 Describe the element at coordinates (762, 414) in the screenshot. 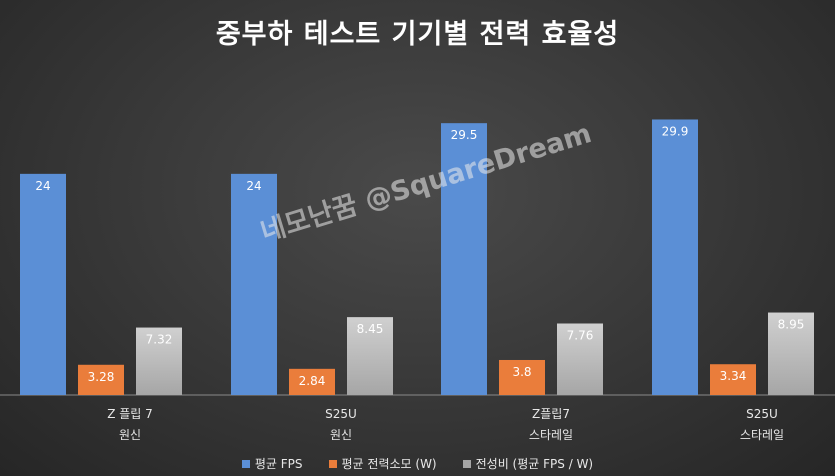

I see `category-label-3-0: S25U` at that location.